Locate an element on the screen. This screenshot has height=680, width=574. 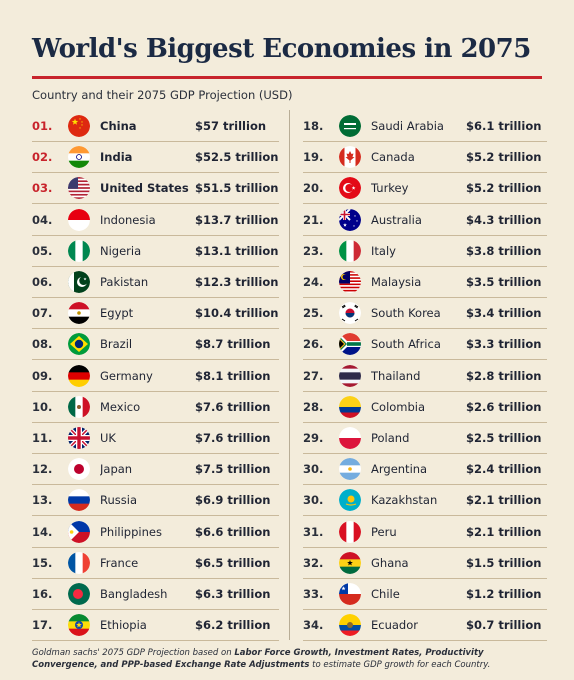
table-row: 24. Malaysia $3.5 trillion is located at coordinates (425, 282).